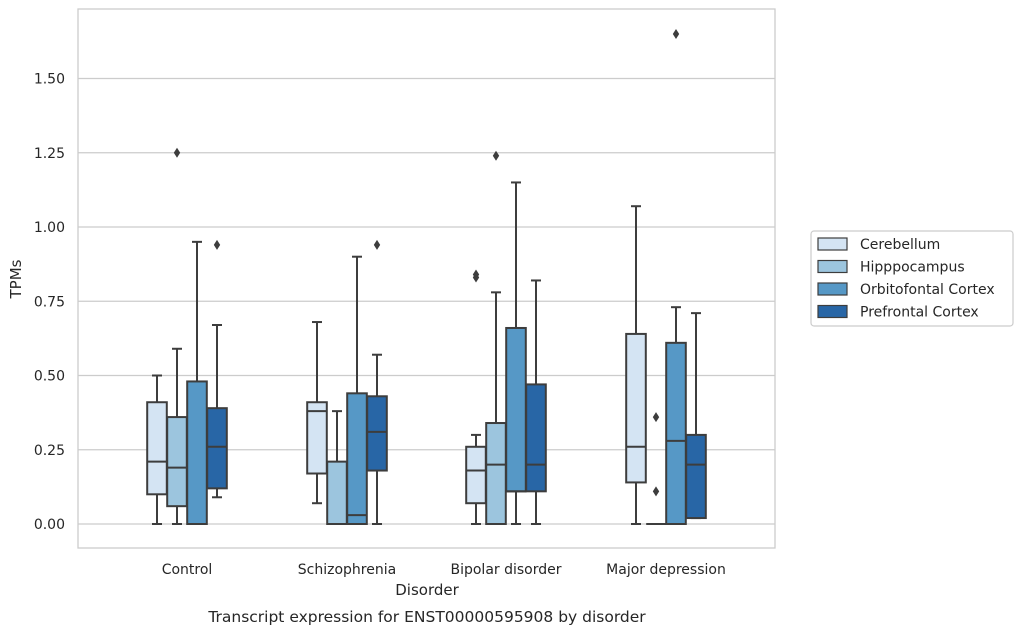 Image resolution: width=1023 pixels, height=634 pixels. What do you see at coordinates (49, 377) in the screenshot?
I see `y-tick-label: 0.50` at bounding box center [49, 377].